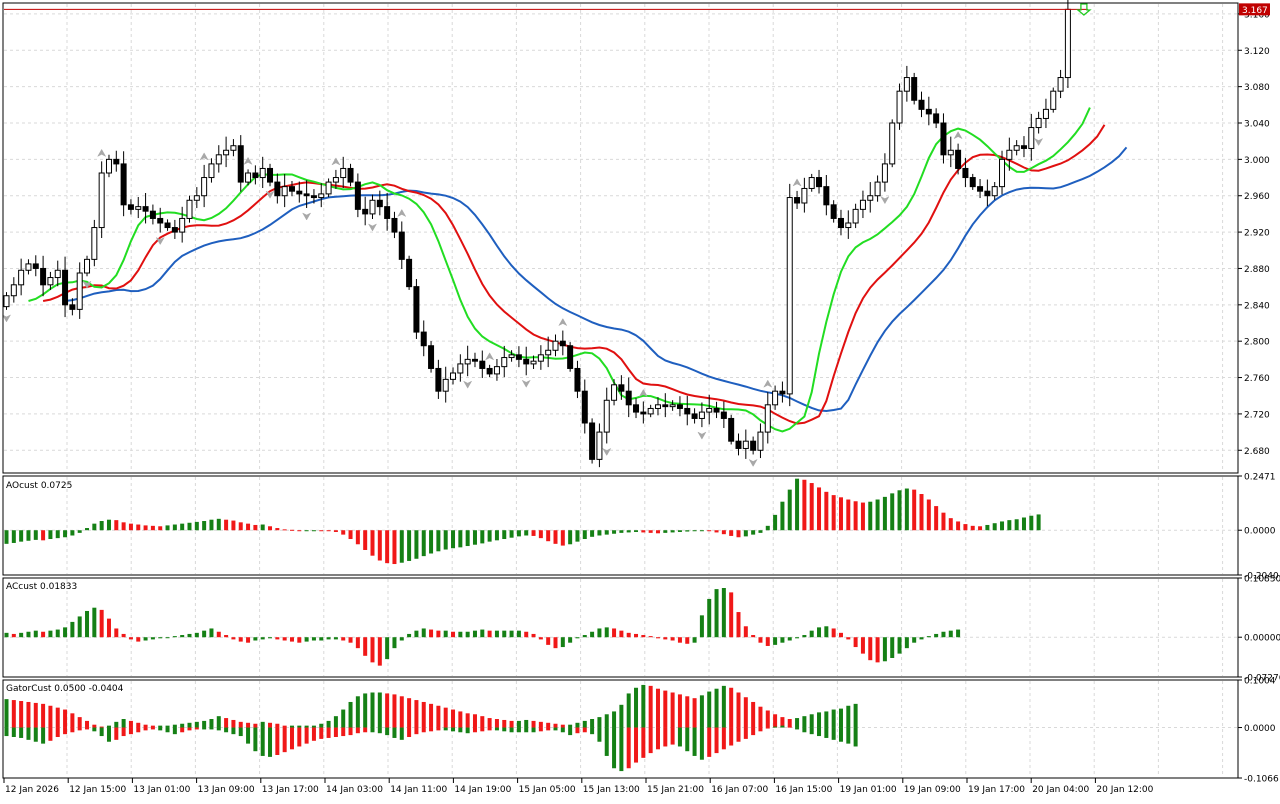 This screenshot has width=1280, height=804. I want to click on price-axis-label: 3.080, so click(1257, 88).